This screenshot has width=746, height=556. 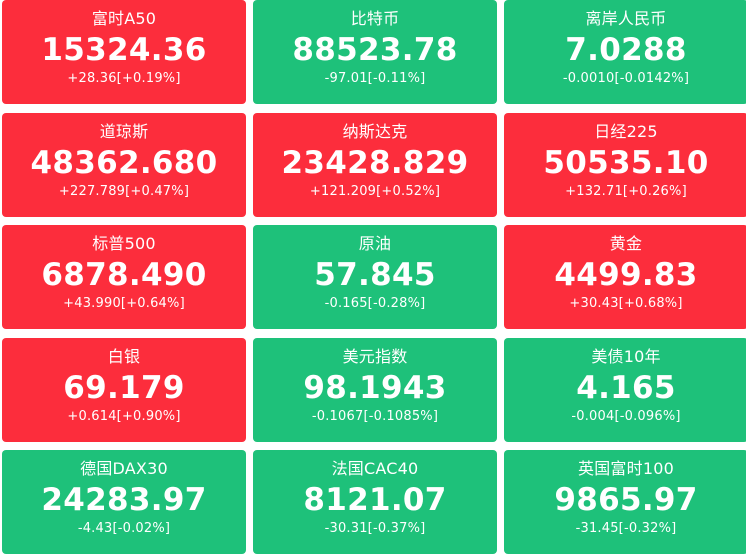 What do you see at coordinates (124, 303) in the screenshot?
I see `quote-change: +43.990[+0.64%]` at bounding box center [124, 303].